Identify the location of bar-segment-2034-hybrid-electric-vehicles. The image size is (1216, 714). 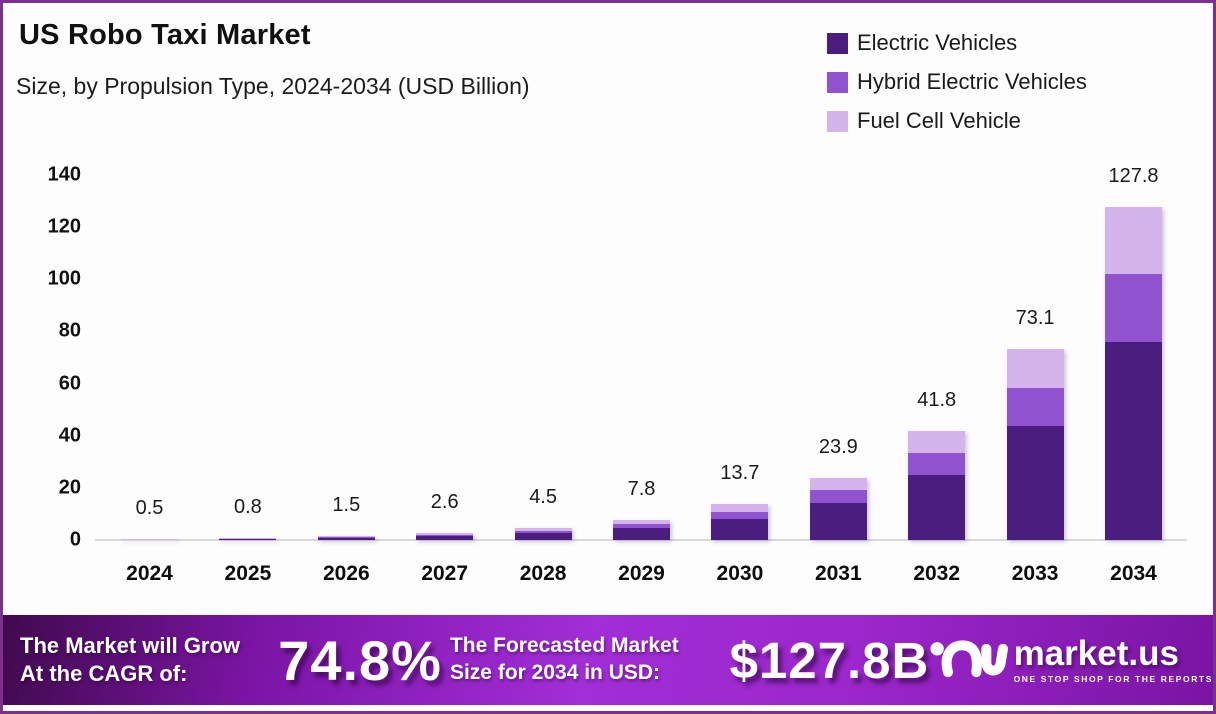
(1133, 308).